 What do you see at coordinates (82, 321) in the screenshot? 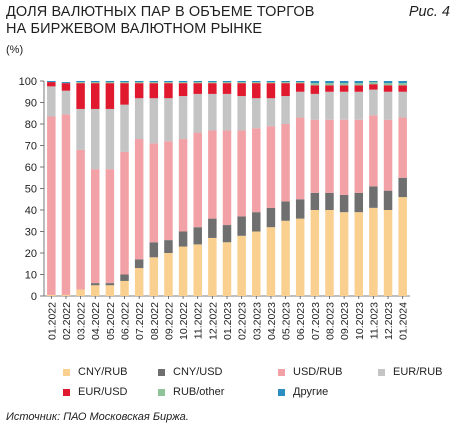
I see `x-tick-label: 03.2022` at bounding box center [82, 321].